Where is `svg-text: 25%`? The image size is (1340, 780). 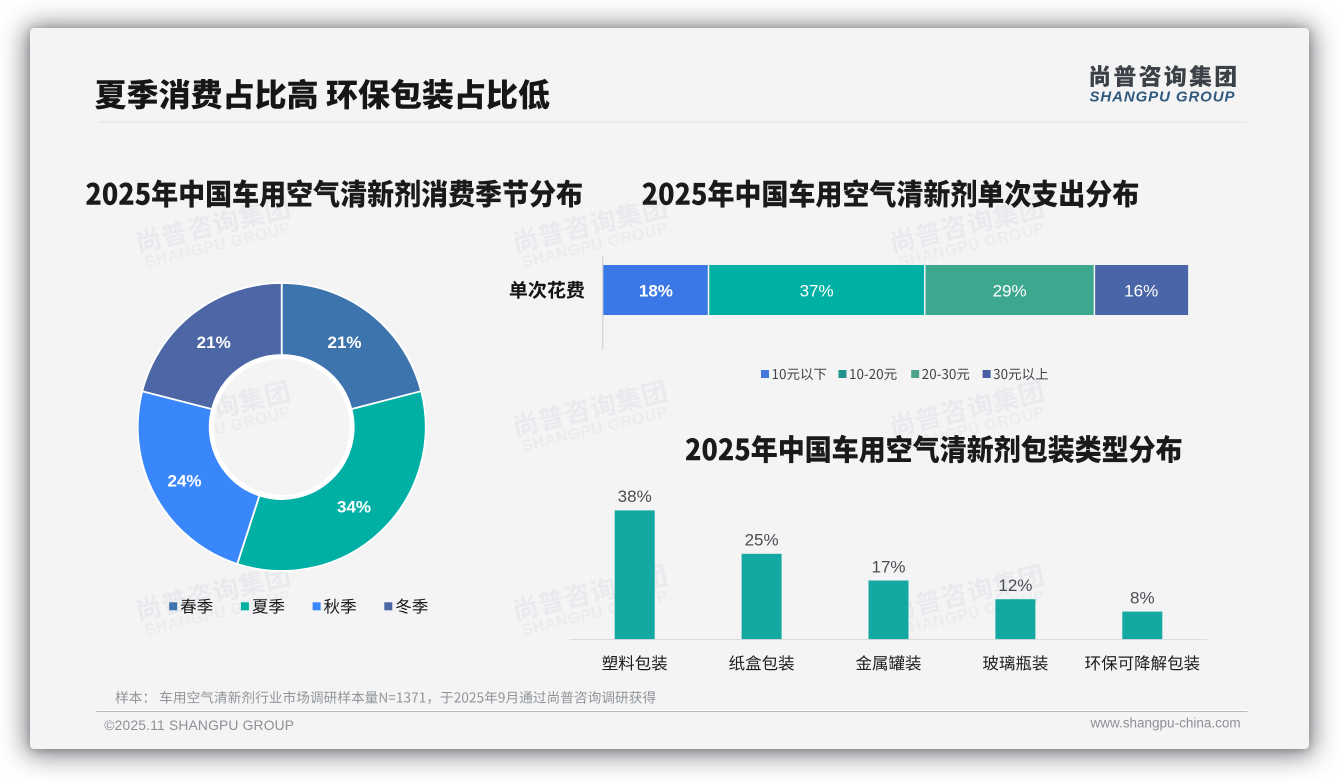 svg-text: 25% is located at coordinates (762, 540).